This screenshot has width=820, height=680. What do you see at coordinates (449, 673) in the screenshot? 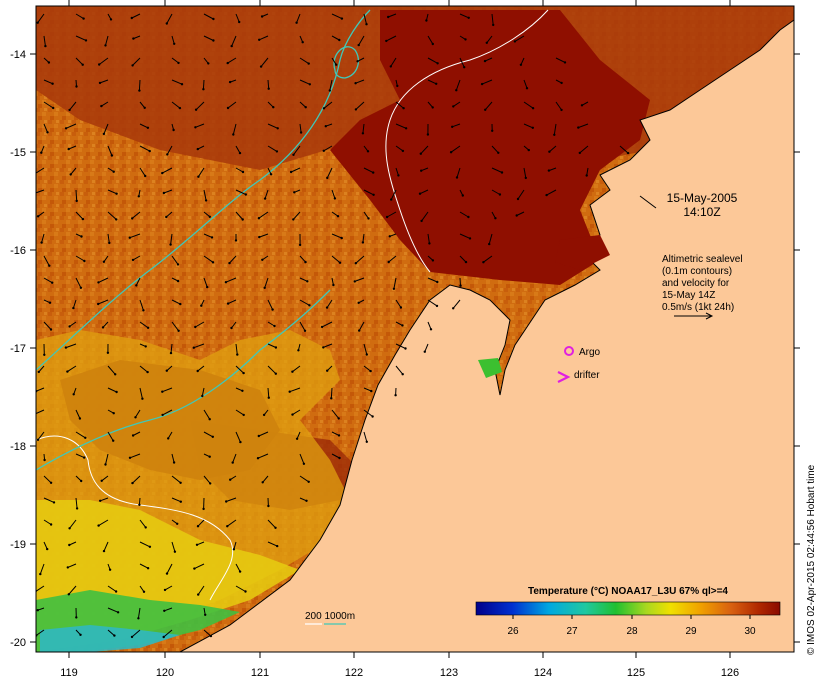
I see `lon-label: 123` at bounding box center [449, 673].